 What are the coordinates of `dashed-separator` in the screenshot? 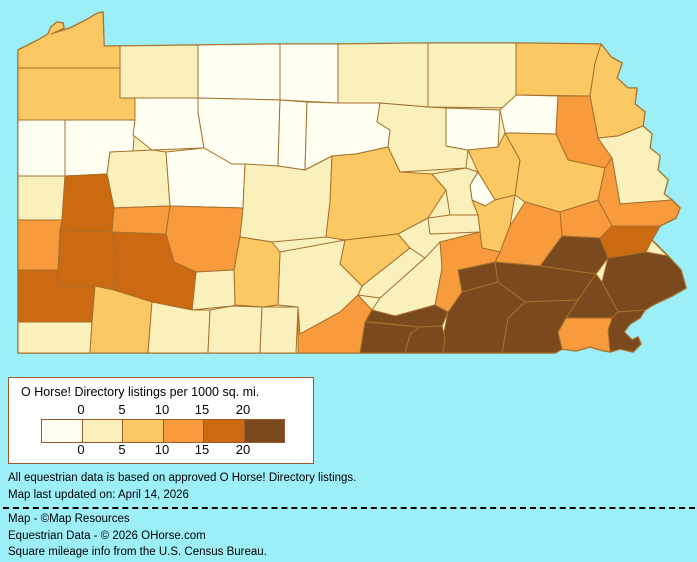 It's located at (349, 508).